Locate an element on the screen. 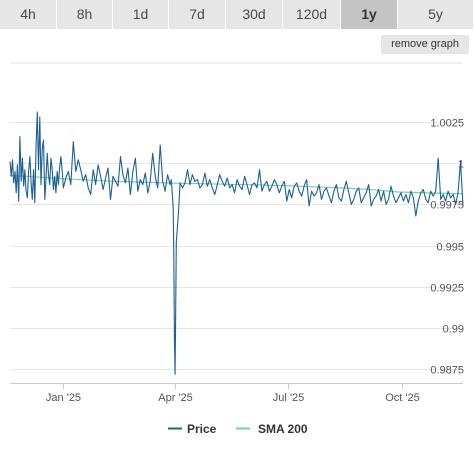  x-tick-label: Oct '25 is located at coordinates (402, 398).